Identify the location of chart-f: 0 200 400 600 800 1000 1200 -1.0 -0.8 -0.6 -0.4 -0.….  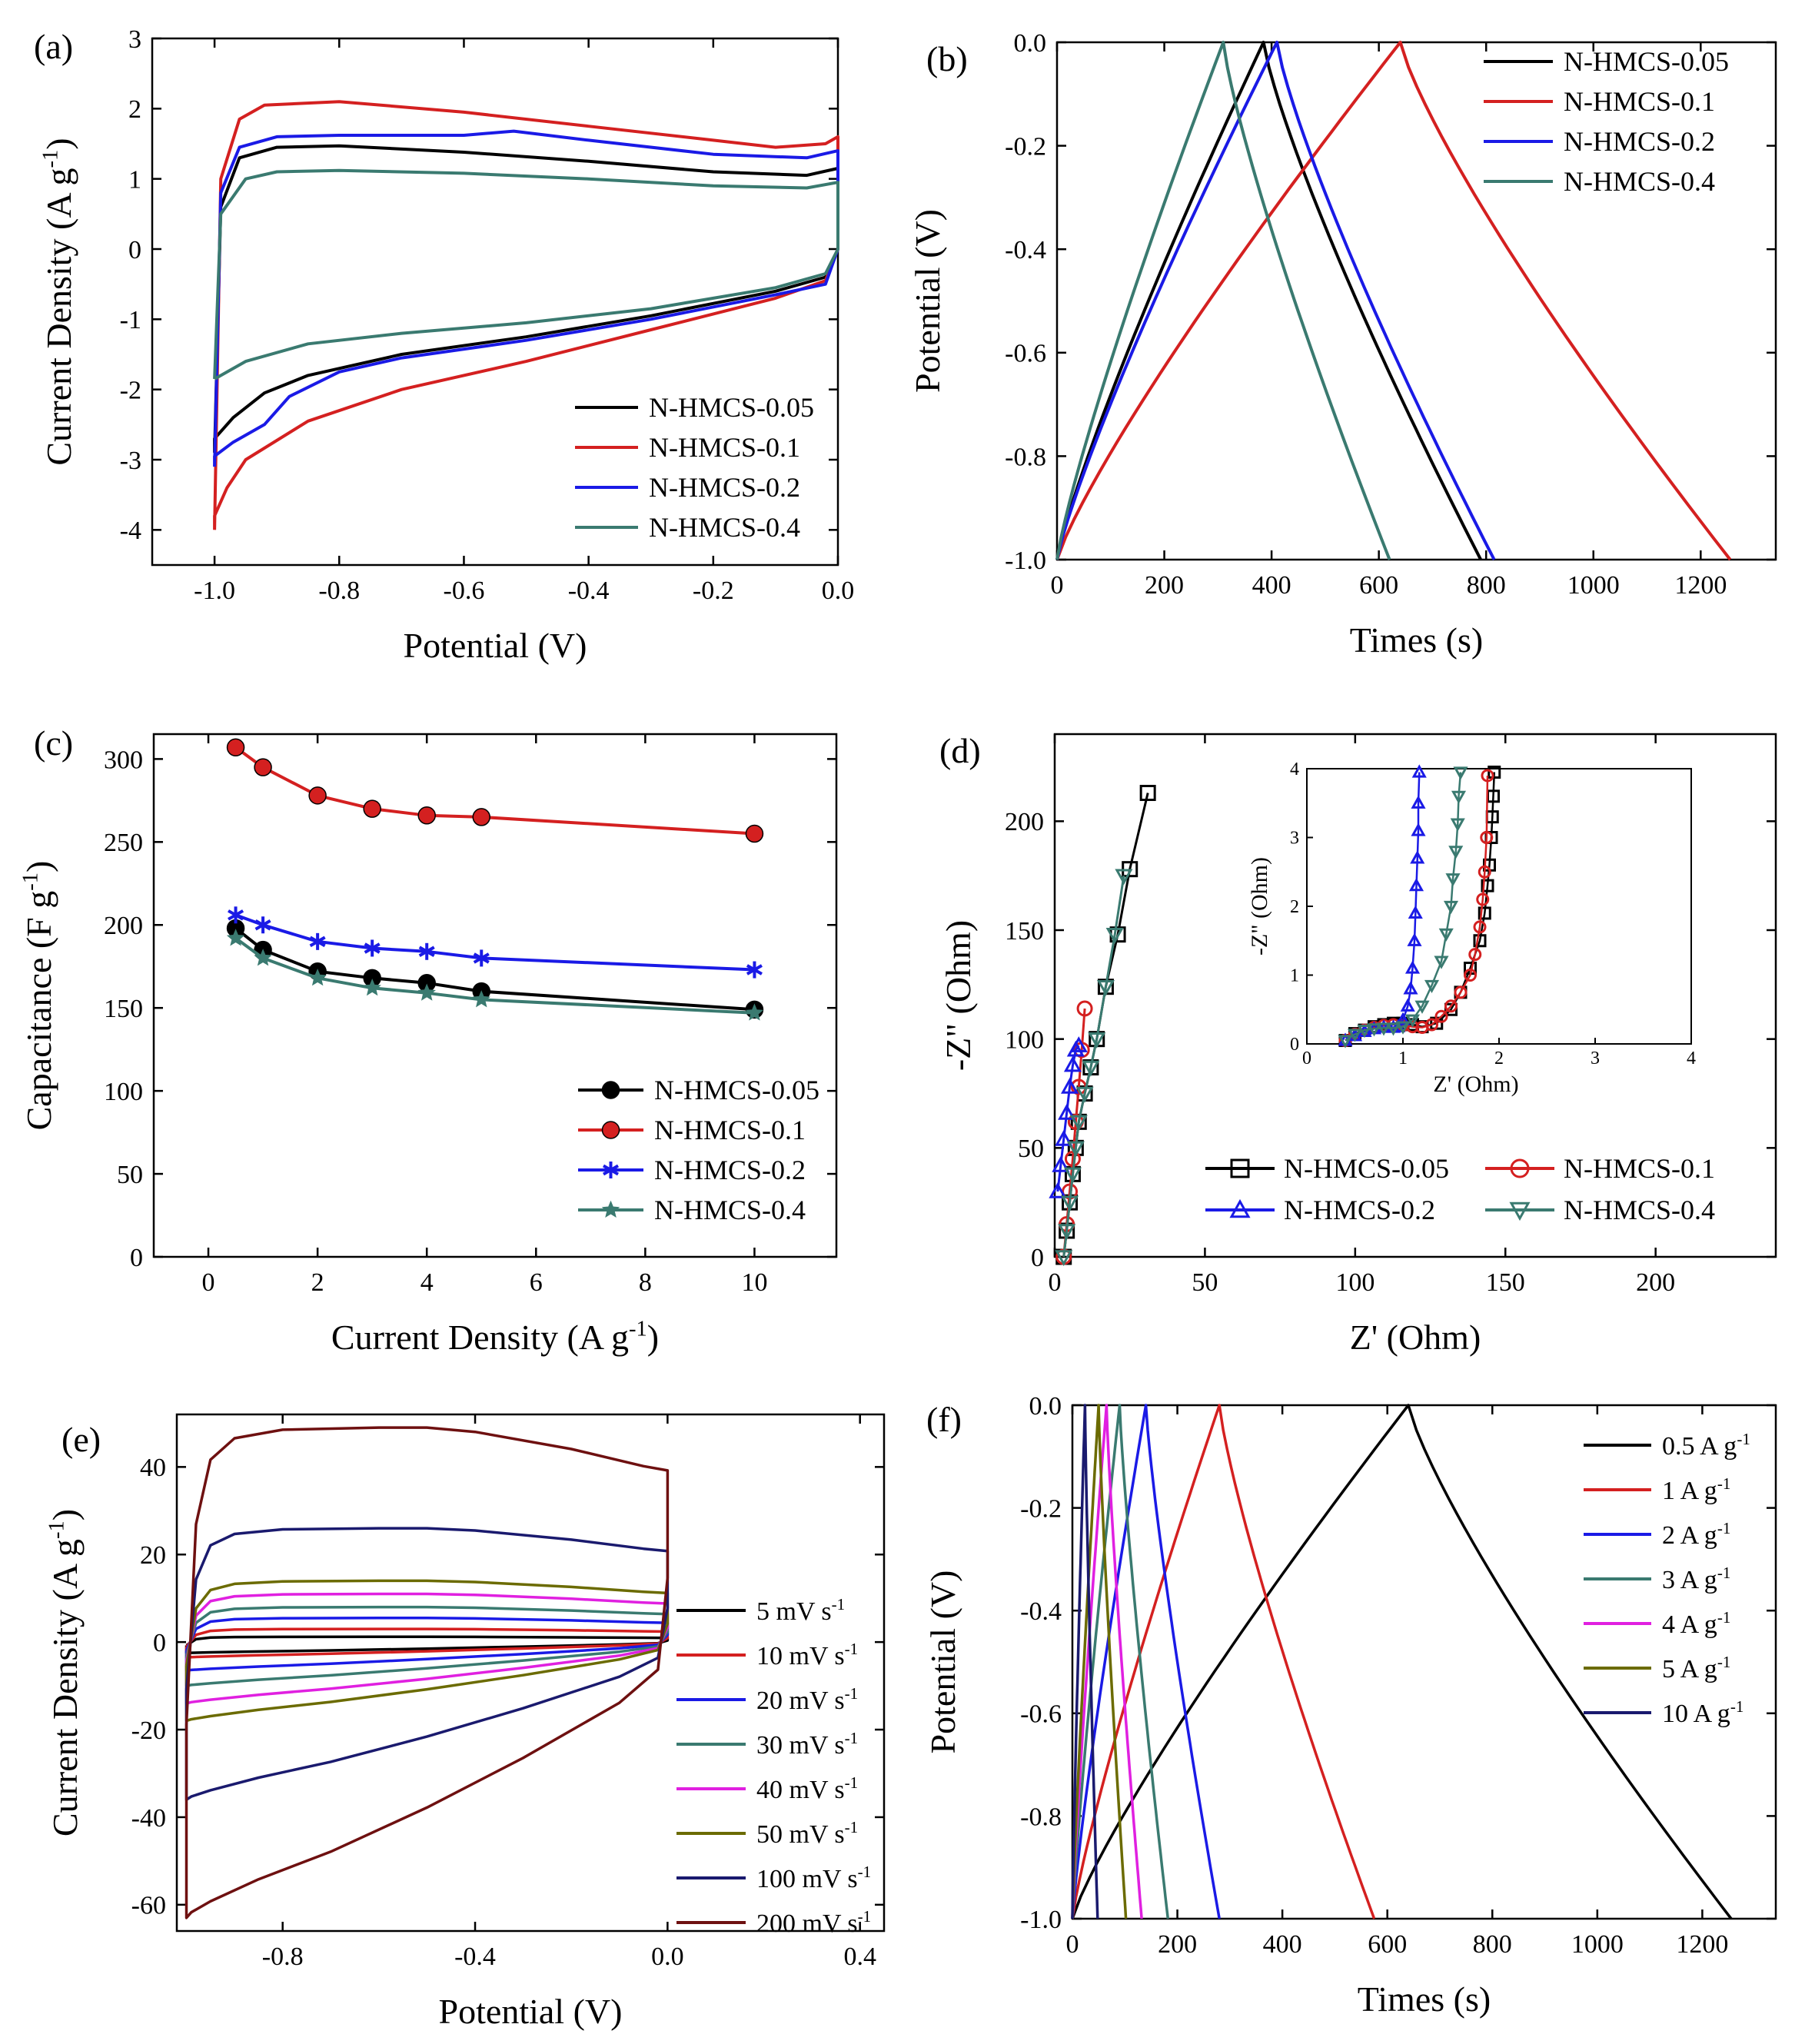
(1350, 1706).